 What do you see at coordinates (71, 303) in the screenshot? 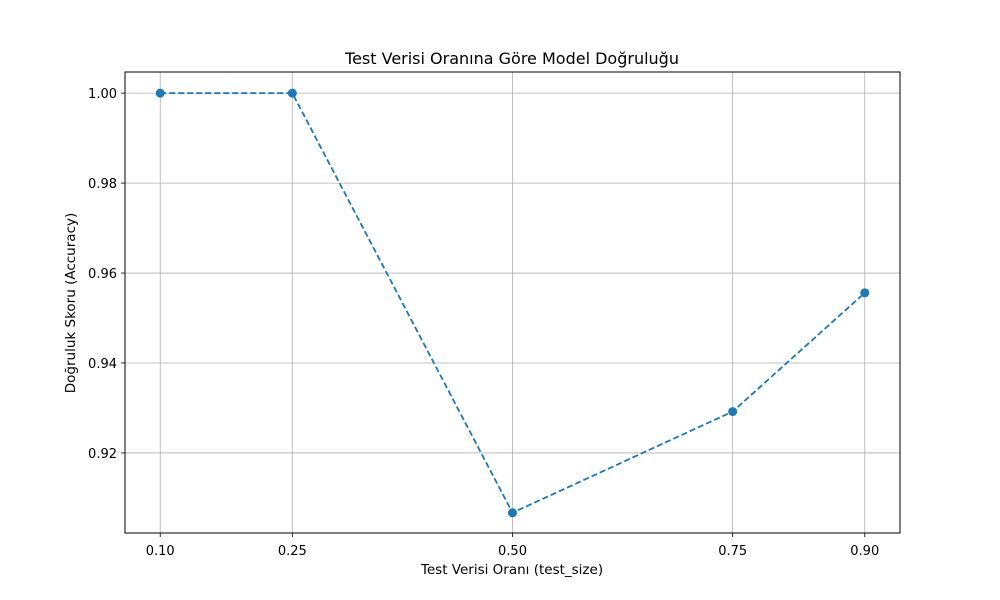
I see `y-axis-title: Doğruluk Skoru (Accuracy)` at bounding box center [71, 303].